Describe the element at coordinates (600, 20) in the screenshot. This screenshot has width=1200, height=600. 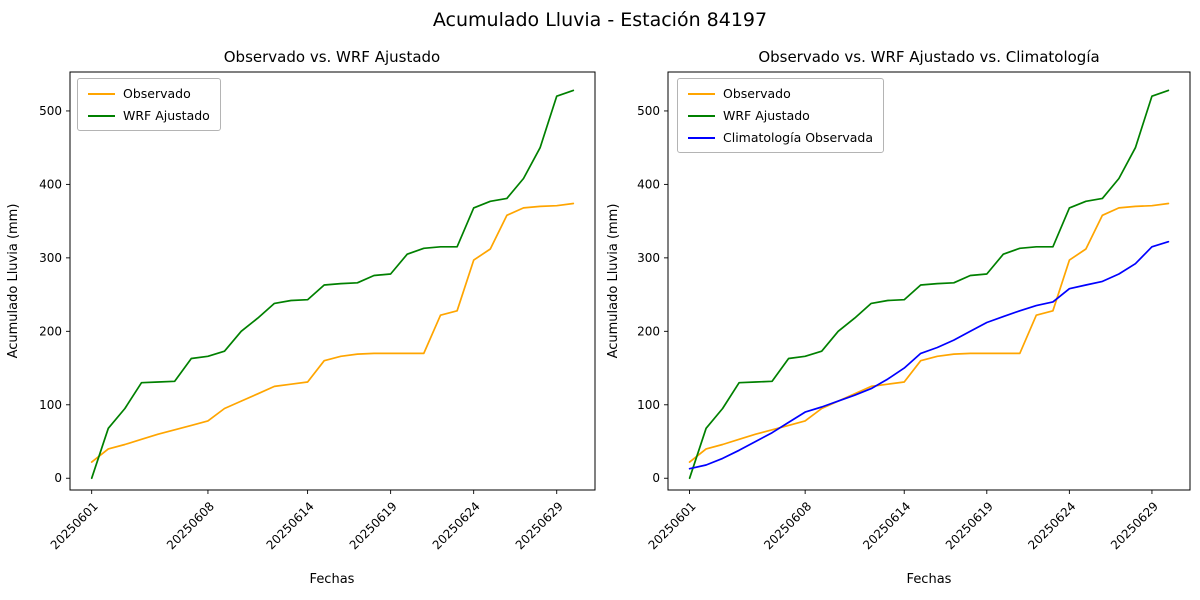
I see `figure-title: Acumulado Lluvia - Estación 84197` at that location.